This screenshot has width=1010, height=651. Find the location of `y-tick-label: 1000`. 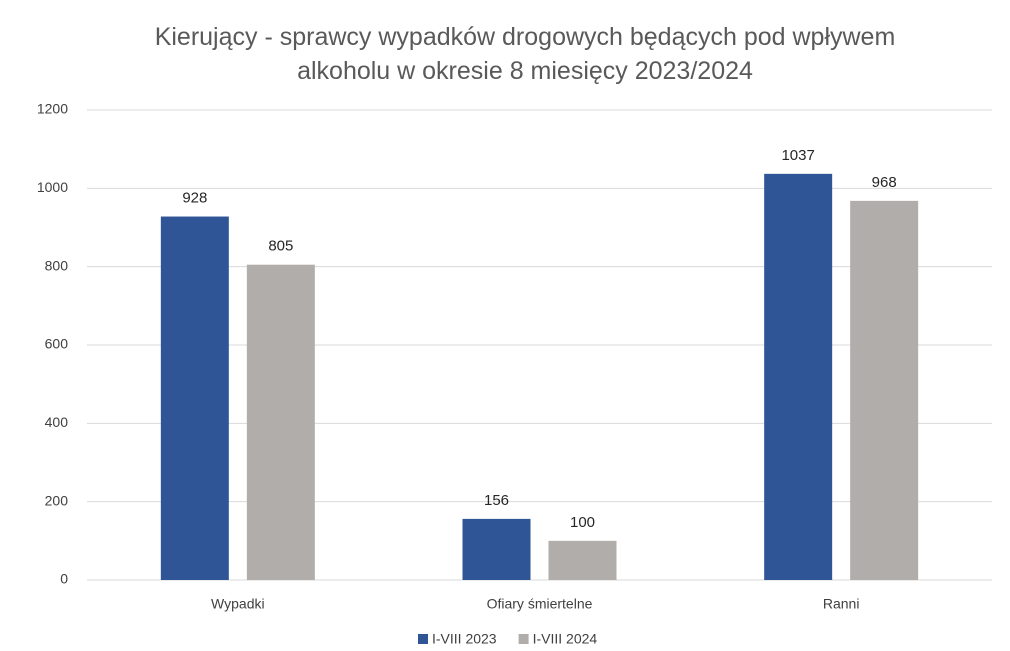

y-tick-label: 1000 is located at coordinates (52, 187).